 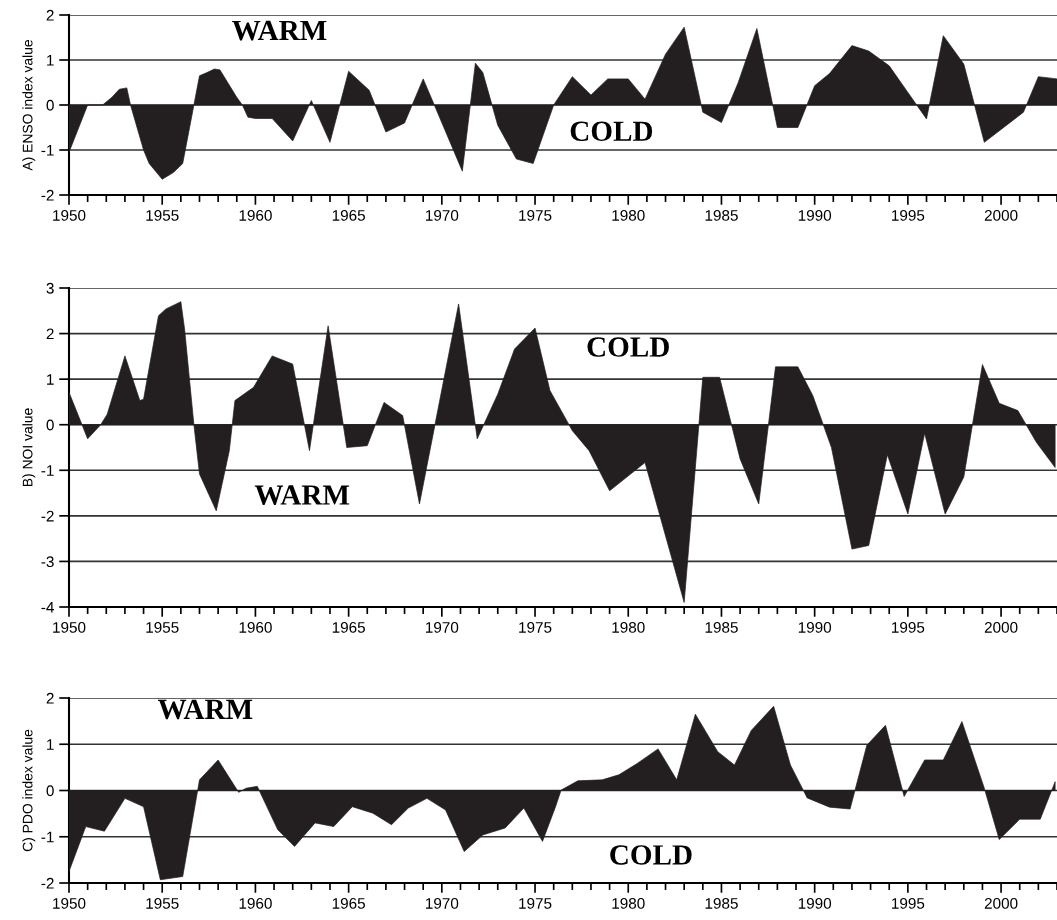 What do you see at coordinates (47, 607) in the screenshot?
I see `y-tick-label: -4` at bounding box center [47, 607].